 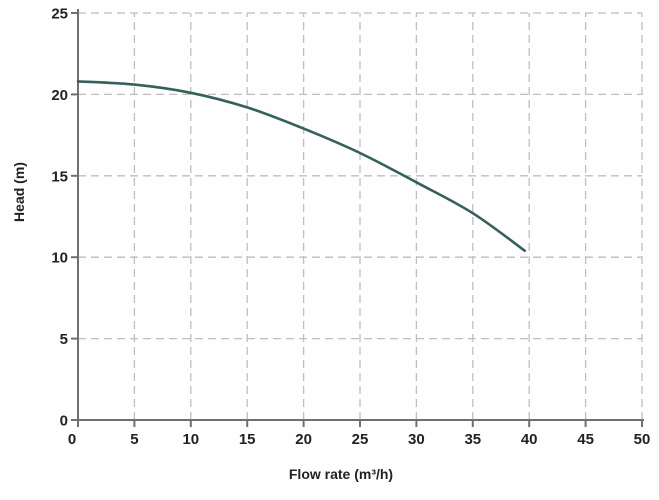 I want to click on y-axis-label: Head (m), so click(x=19, y=192).